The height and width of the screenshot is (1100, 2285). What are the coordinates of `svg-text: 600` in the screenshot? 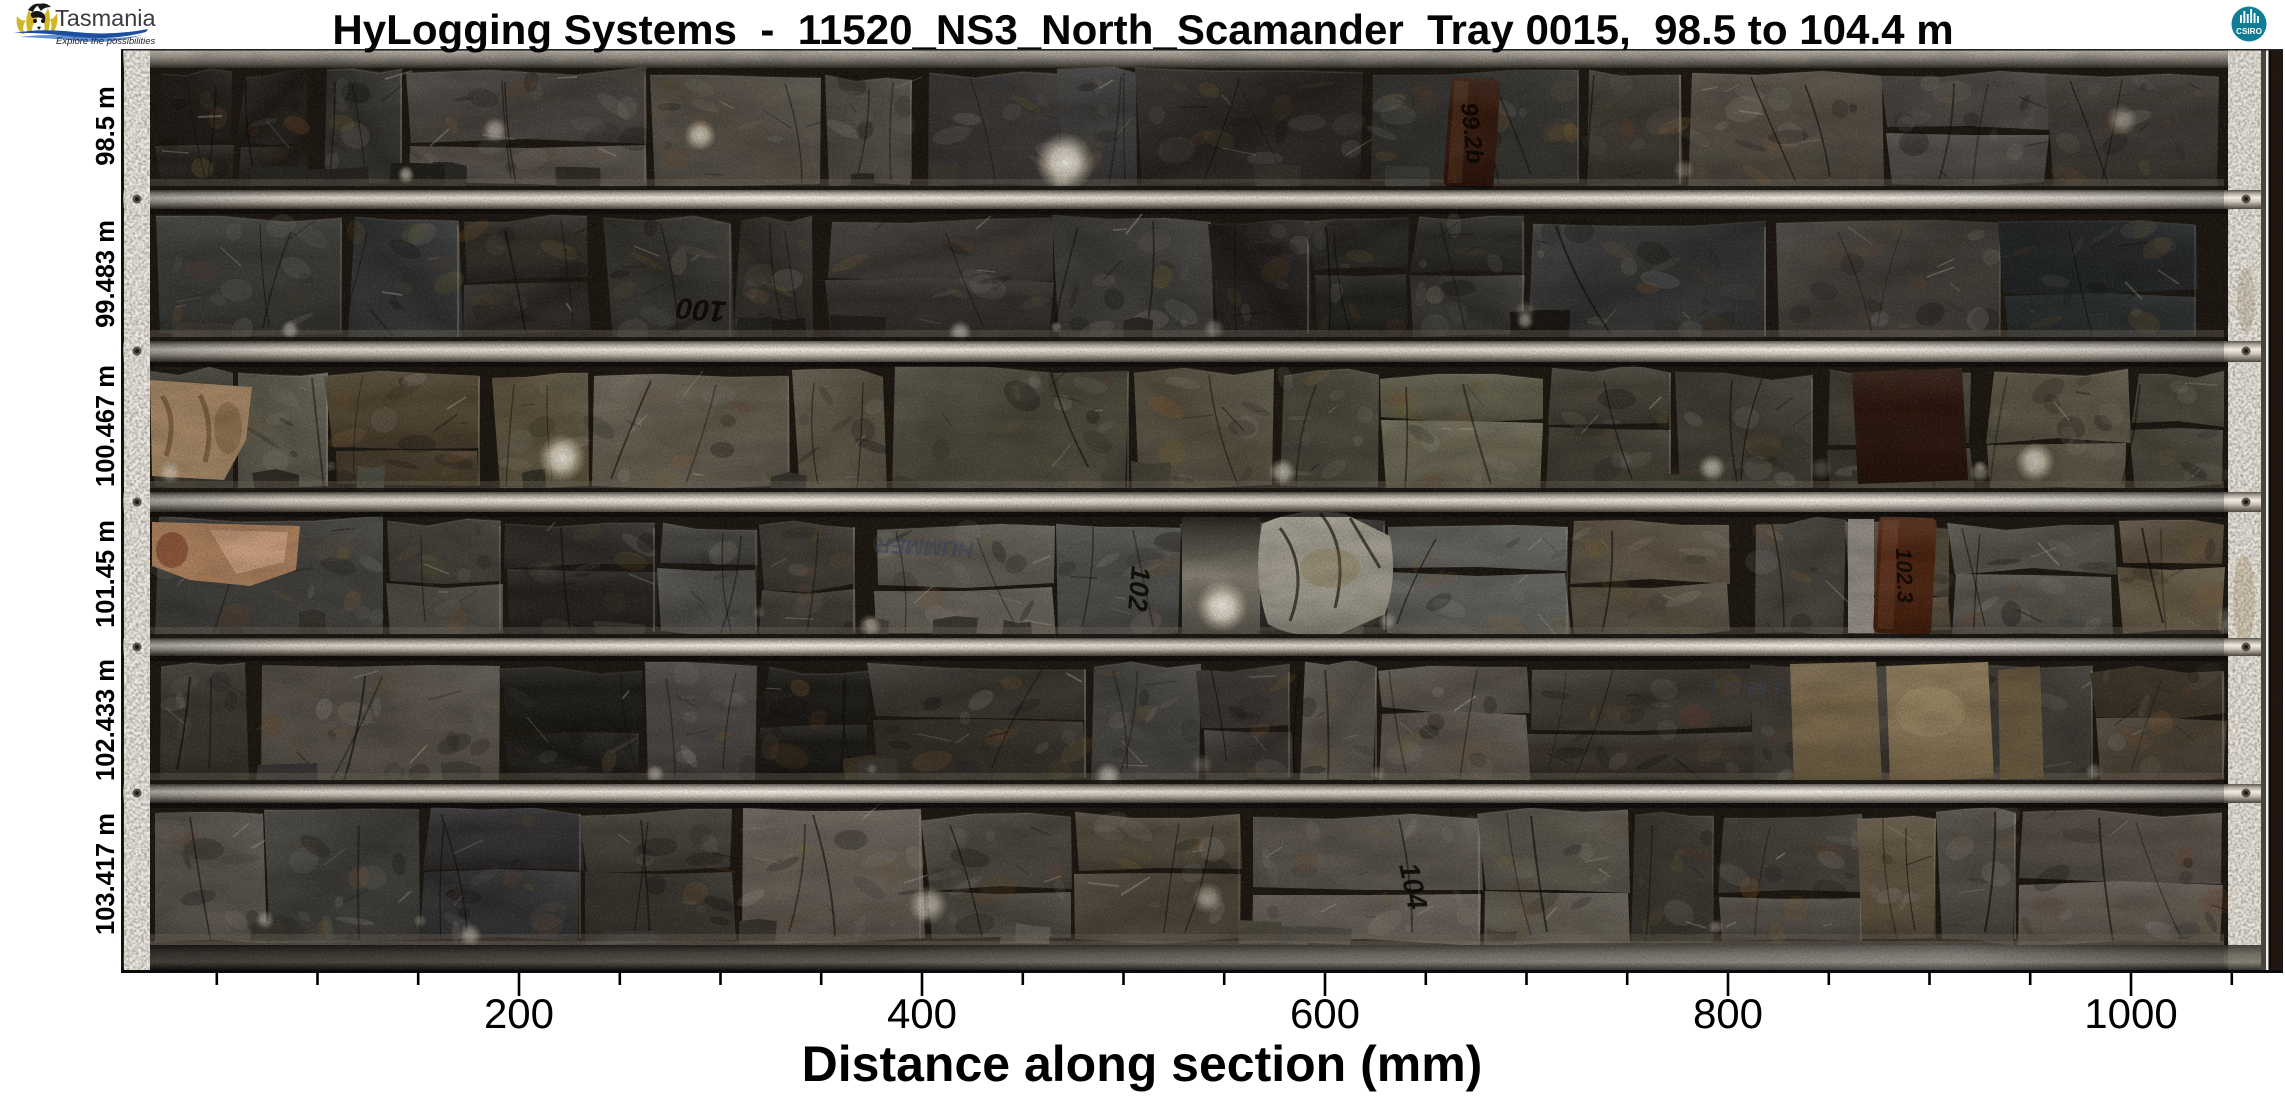 It's located at (1325, 1013).